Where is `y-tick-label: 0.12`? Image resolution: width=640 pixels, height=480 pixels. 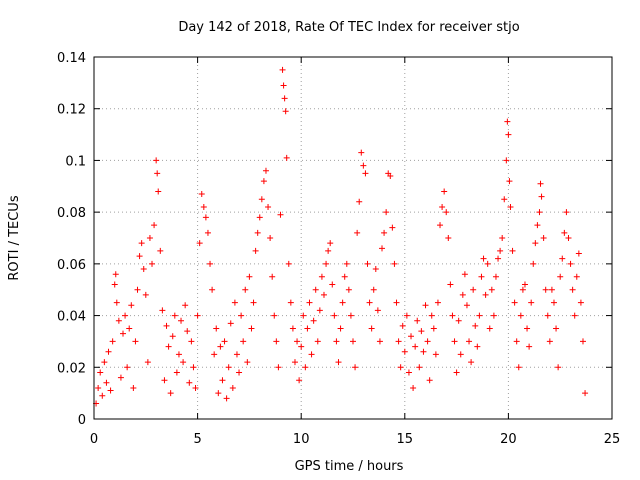 y-tick-label: 0.12 is located at coordinates (71, 110).